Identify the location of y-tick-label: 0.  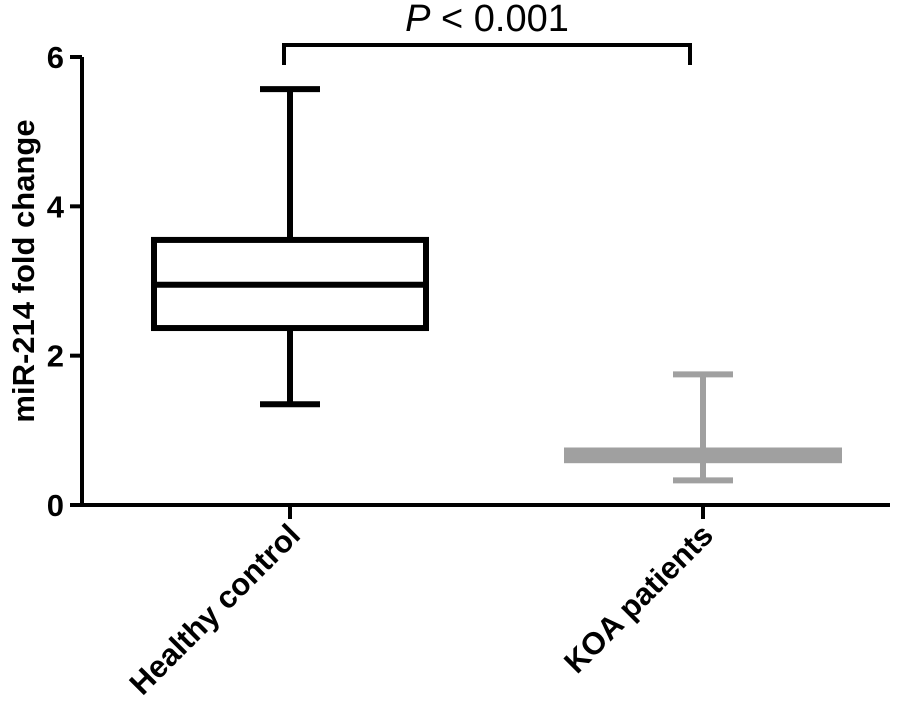
(55, 505).